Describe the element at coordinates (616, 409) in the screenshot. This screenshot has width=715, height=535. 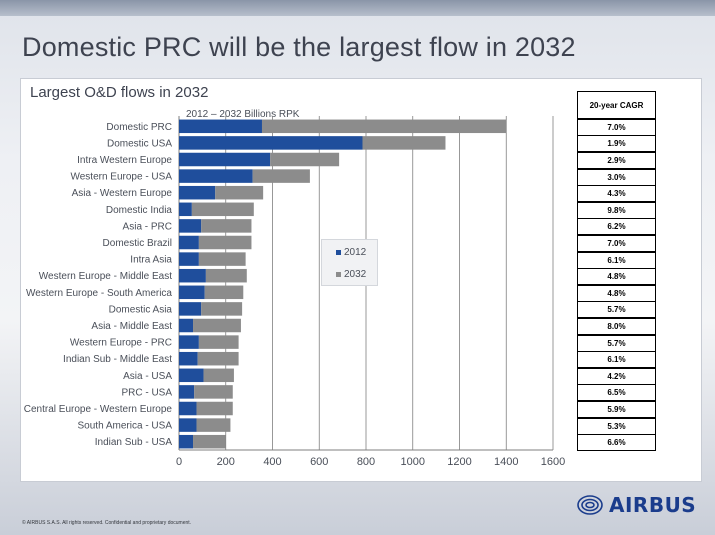
I see `cagr-value-18: 5.9%` at that location.